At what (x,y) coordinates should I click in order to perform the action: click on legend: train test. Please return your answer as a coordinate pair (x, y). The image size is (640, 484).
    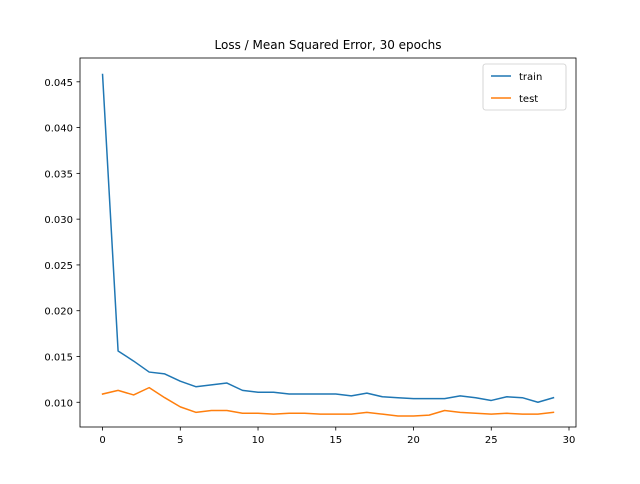
    Looking at the image, I should click on (524, 87).